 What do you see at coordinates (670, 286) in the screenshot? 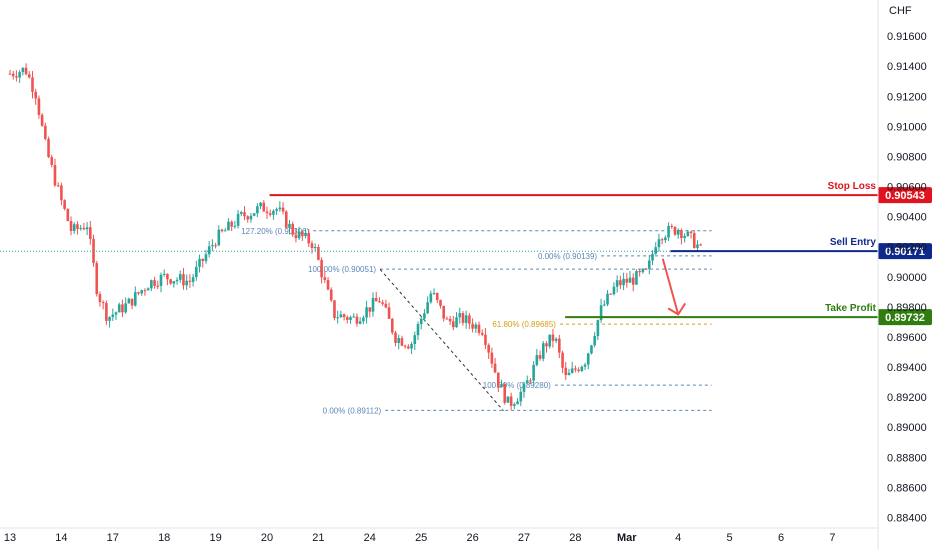
I see `projection-arrow` at bounding box center [670, 286].